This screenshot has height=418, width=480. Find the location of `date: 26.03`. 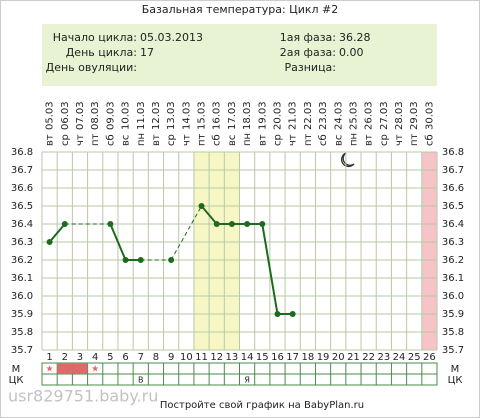

date: 26.03 is located at coordinates (369, 115).